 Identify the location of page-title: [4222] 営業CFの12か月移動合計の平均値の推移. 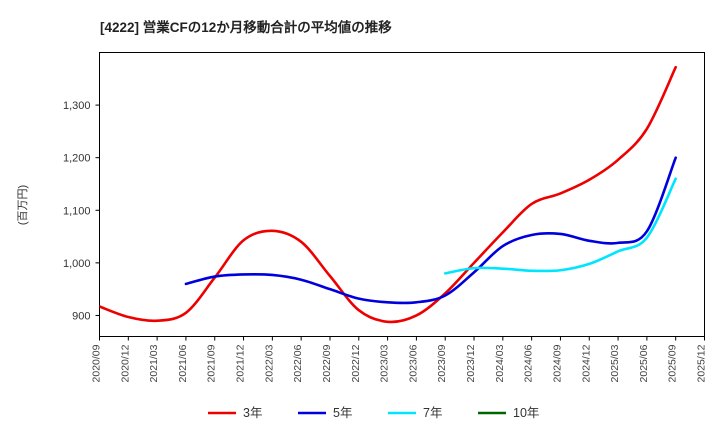
(246, 27).